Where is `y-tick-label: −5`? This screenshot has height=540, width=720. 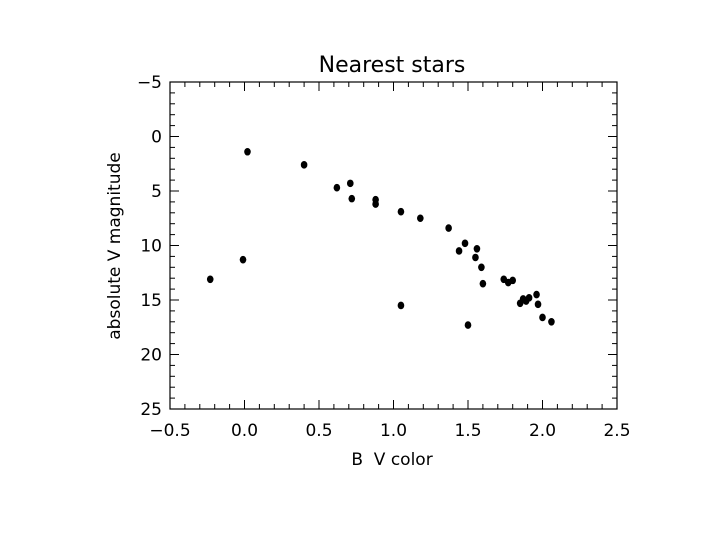 y-tick-label: −5 is located at coordinates (149, 83).